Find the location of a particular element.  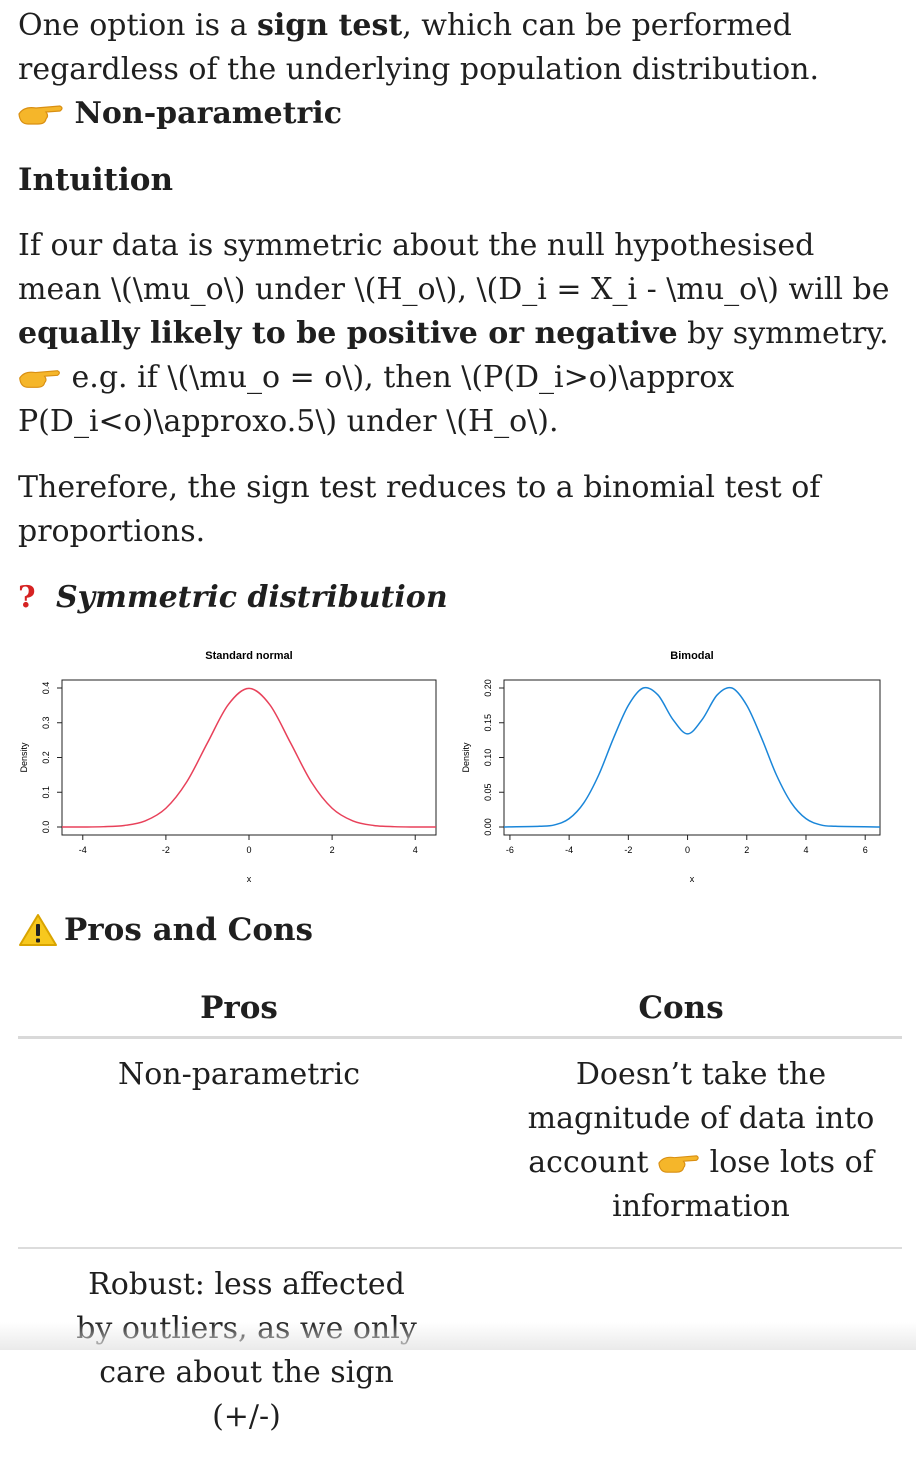

pros-cons-heading: Pros and Cons is located at coordinates (165, 930).